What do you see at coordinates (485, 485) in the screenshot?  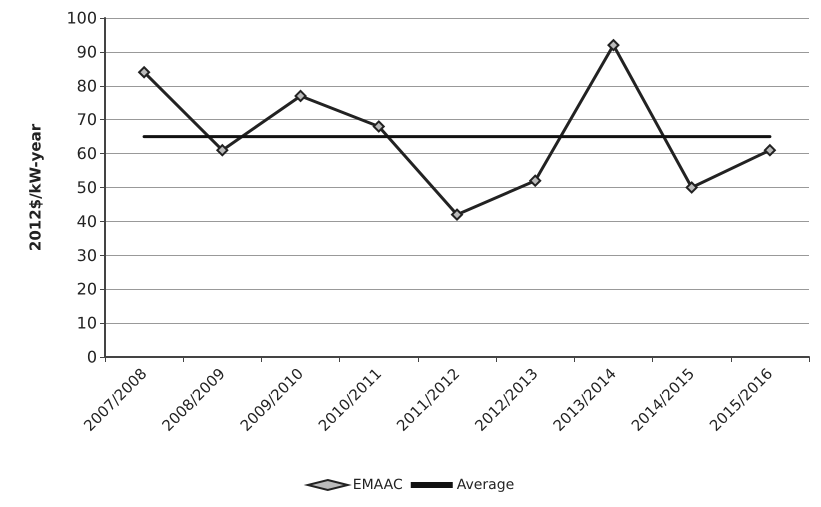 I see `legend-label: Average` at bounding box center [485, 485].